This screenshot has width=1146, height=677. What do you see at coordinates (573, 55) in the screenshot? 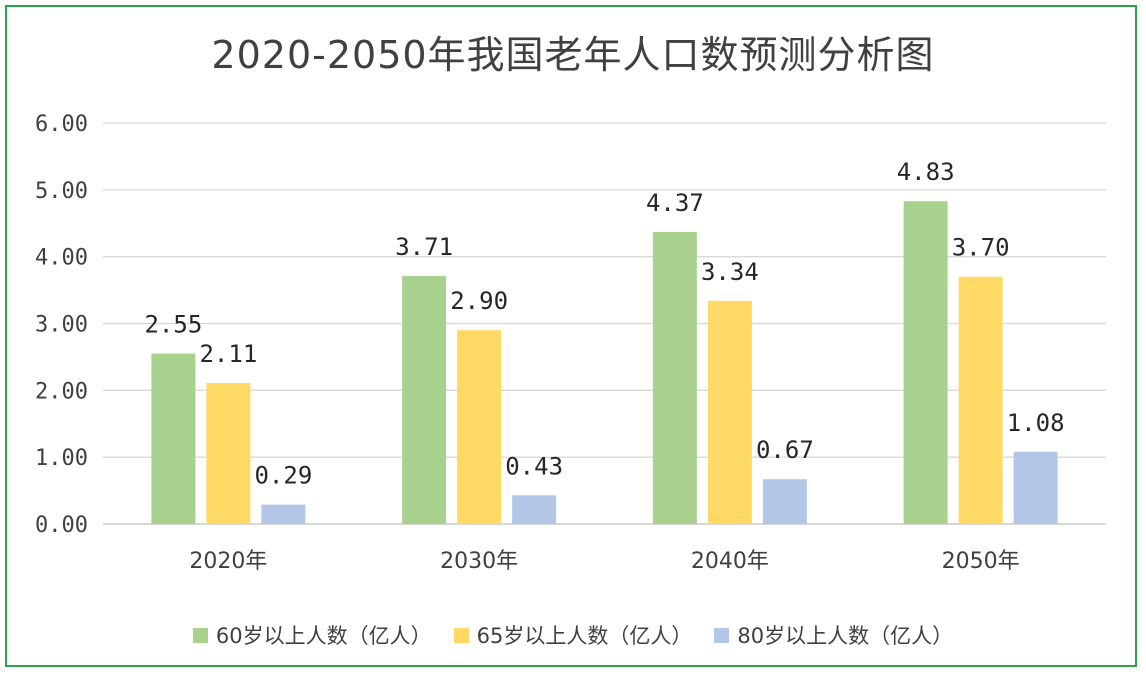
I see `chart-title: 2020-2050年我国老年人口数预测分析图` at bounding box center [573, 55].